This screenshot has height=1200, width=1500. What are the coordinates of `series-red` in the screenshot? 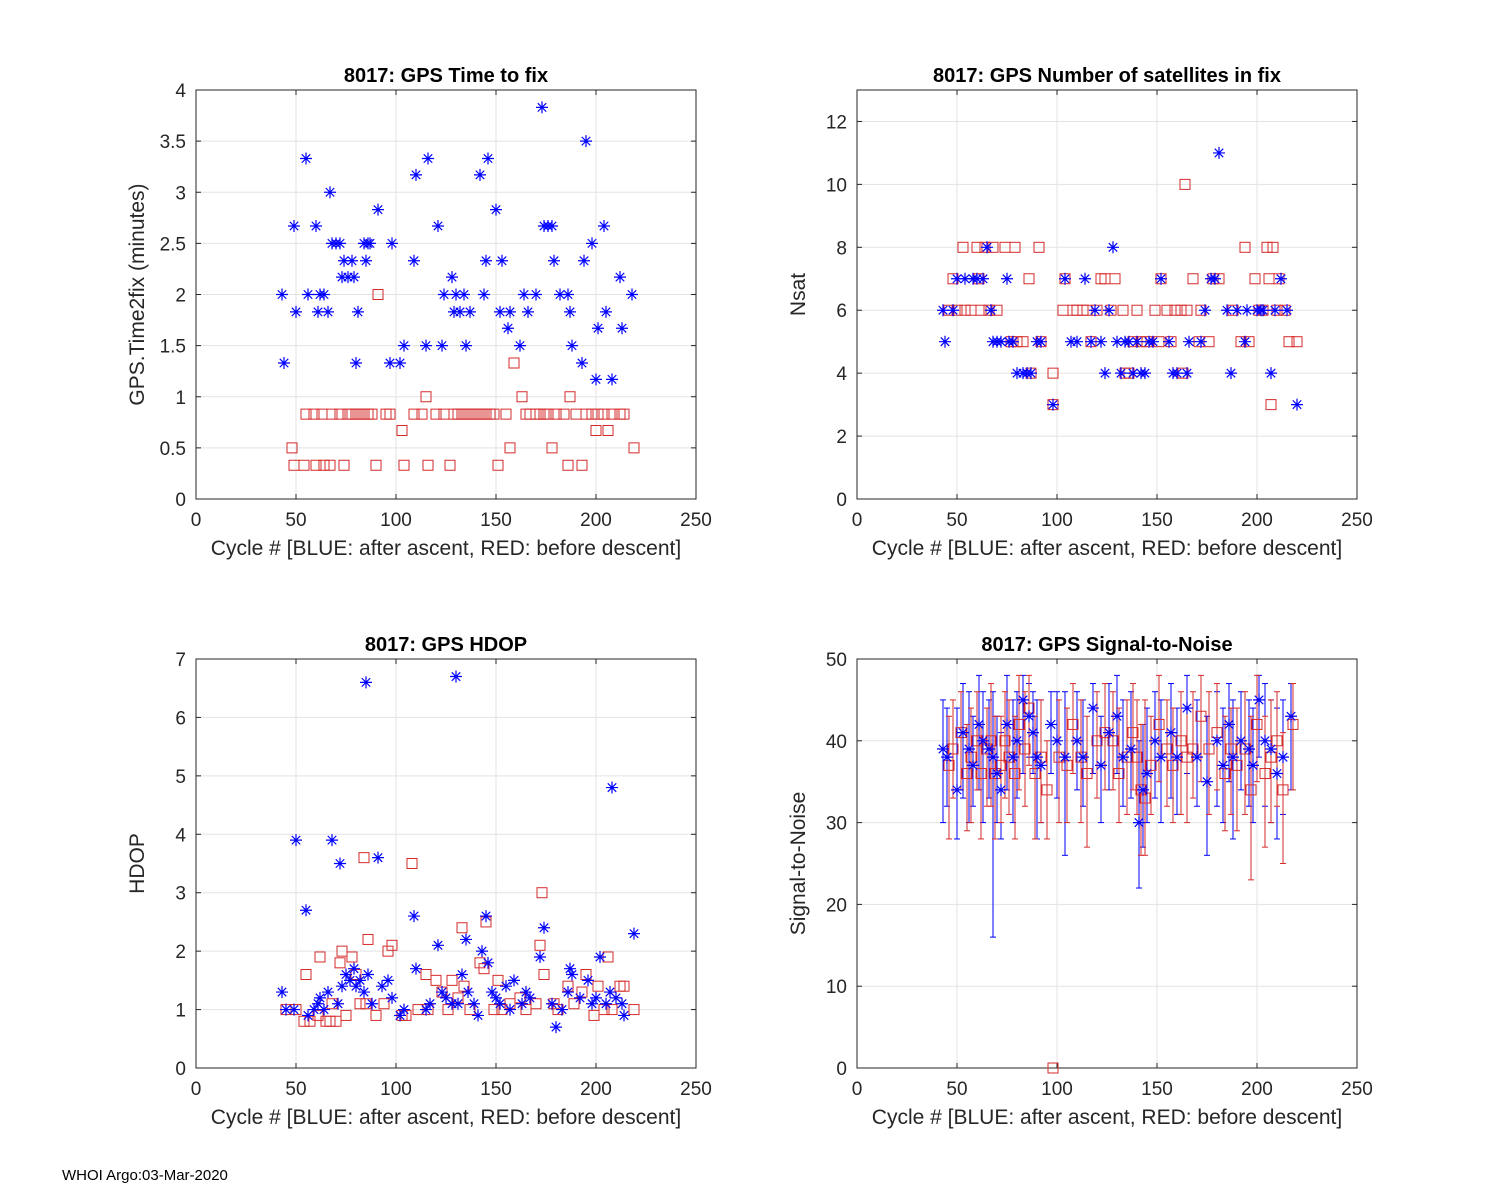 It's located at (463, 380).